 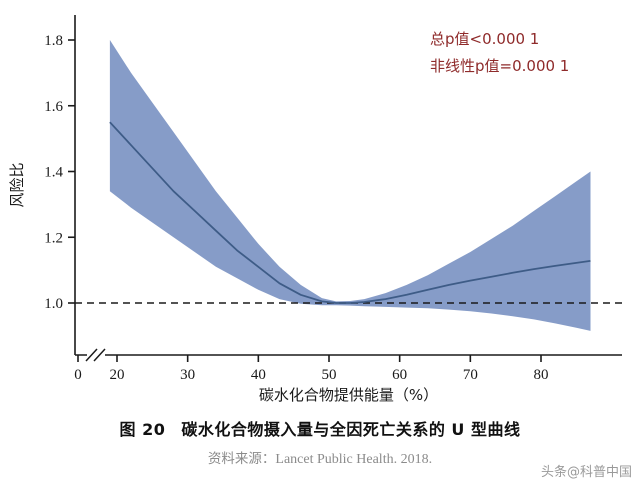 I want to click on y-tick-label: 1.2, so click(x=53, y=238).